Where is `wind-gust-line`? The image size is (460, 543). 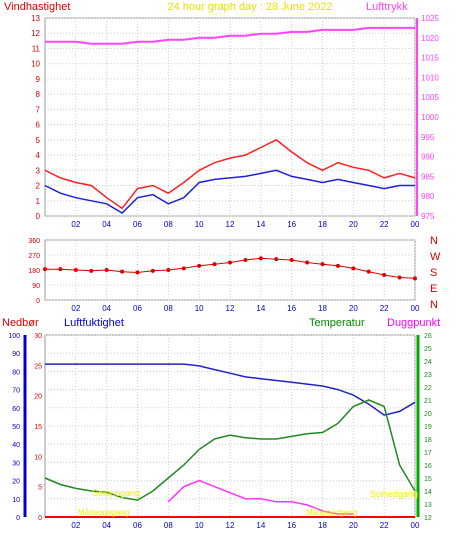 wind-gust-line is located at coordinates (230, 174).